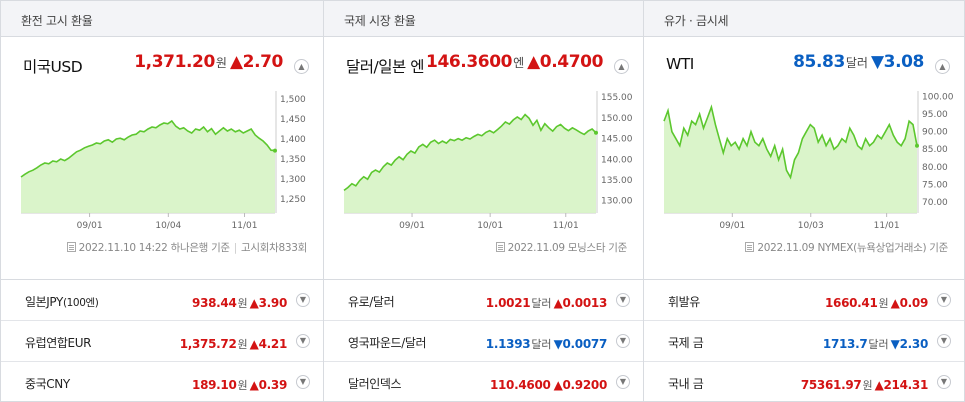 The height and width of the screenshot is (402, 965). What do you see at coordinates (935, 133) in the screenshot?
I see `y-tick-label: 90.00` at bounding box center [935, 133].